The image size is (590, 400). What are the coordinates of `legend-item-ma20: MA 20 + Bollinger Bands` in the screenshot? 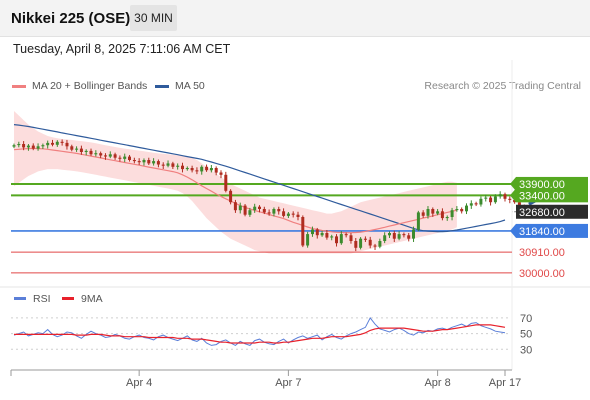 It's located at (79, 86).